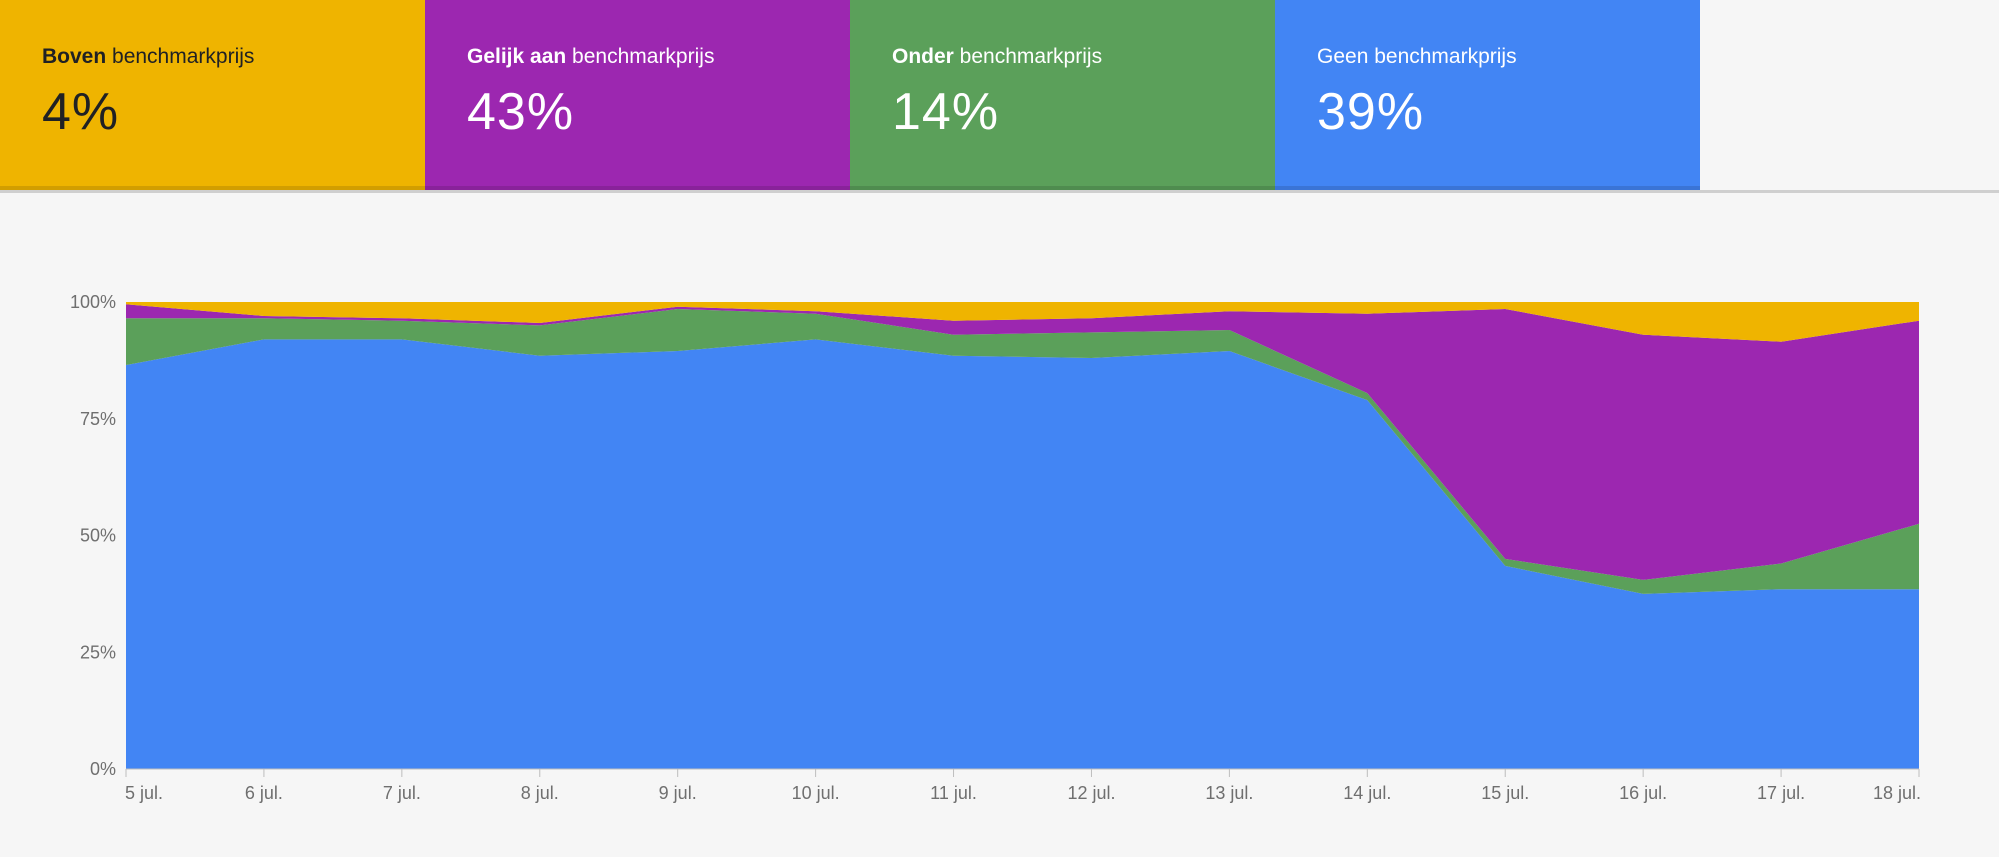  I want to click on y-tick-label: 75%, so click(98, 419).